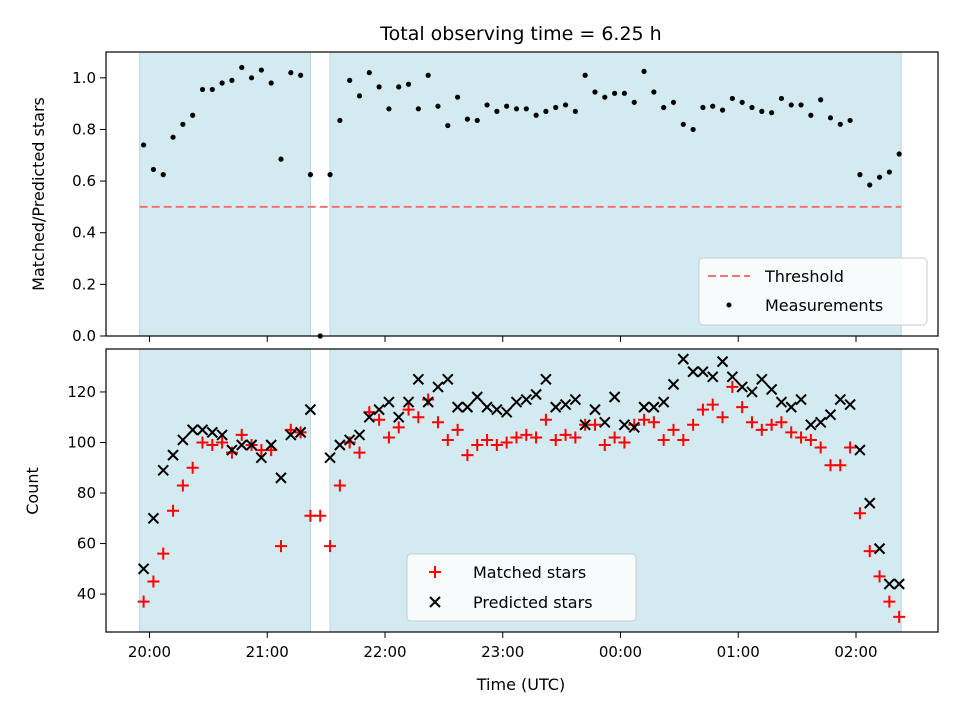  Describe the element at coordinates (81, 392) in the screenshot. I see `y-tick-label: 120` at that location.